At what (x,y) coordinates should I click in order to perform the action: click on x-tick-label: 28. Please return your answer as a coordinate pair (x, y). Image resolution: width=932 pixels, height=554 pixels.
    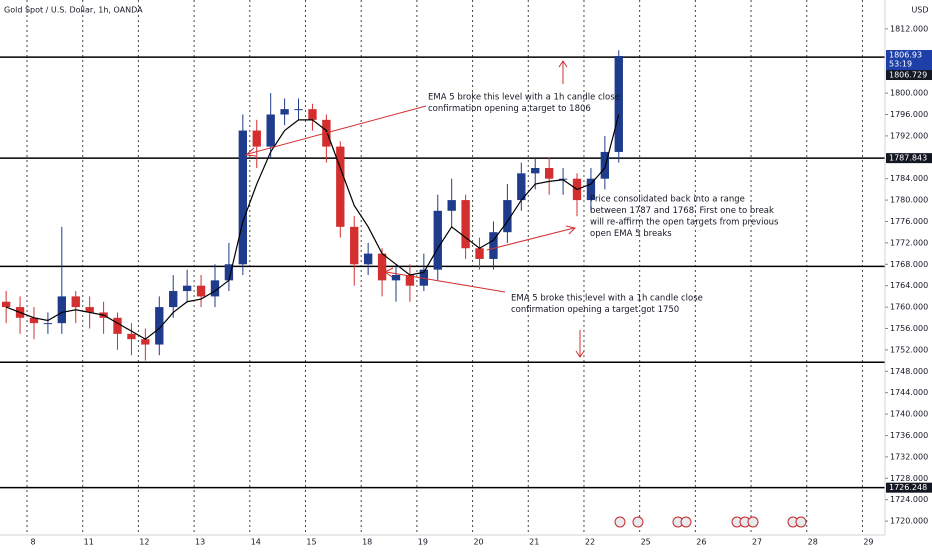
    Looking at the image, I should click on (813, 542).